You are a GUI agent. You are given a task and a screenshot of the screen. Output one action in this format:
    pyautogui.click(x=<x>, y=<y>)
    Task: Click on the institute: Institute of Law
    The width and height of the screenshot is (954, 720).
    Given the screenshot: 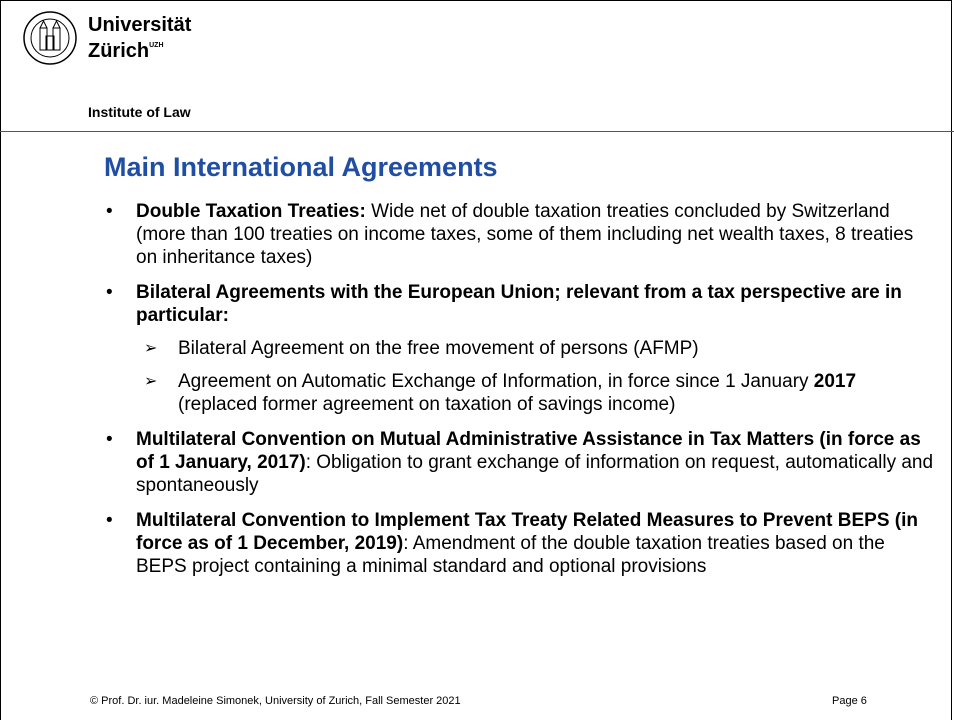 What is the action you would take?
    pyautogui.click(x=139, y=112)
    